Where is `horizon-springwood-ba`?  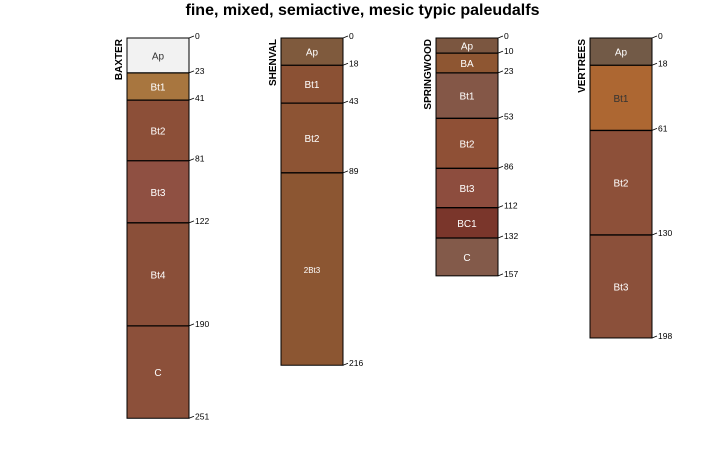
horizon-springwood-ba is located at coordinates (467, 63).